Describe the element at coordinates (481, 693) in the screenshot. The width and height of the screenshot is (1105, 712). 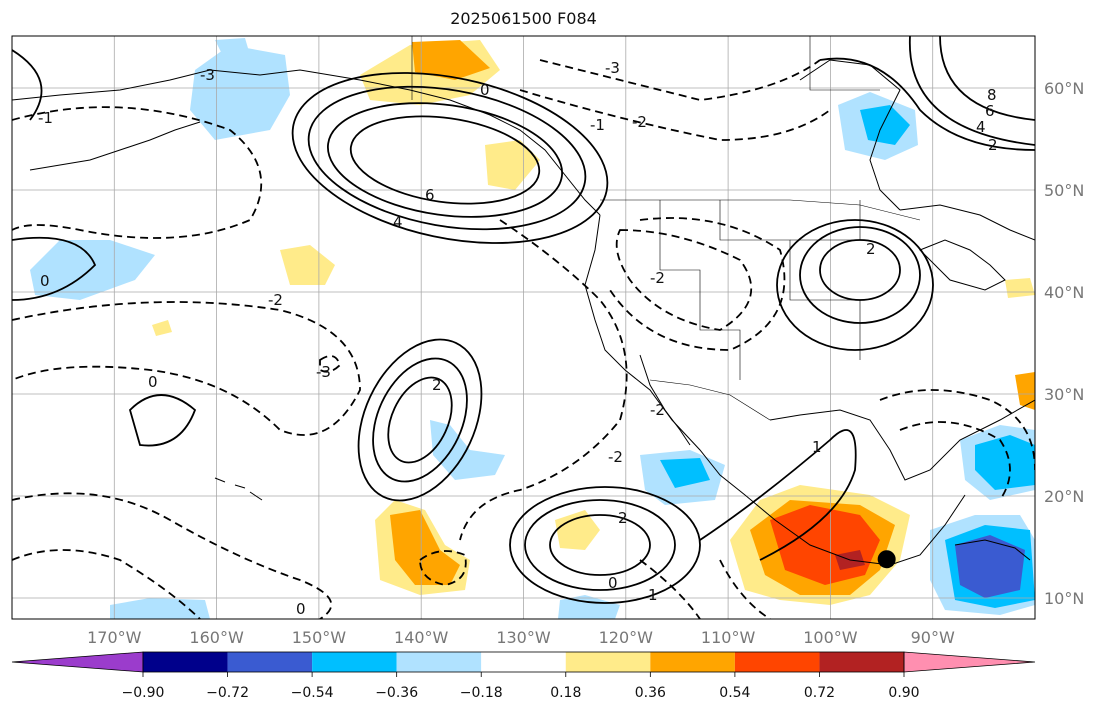
I see `colorbar-tick-label: −0.18` at that location.